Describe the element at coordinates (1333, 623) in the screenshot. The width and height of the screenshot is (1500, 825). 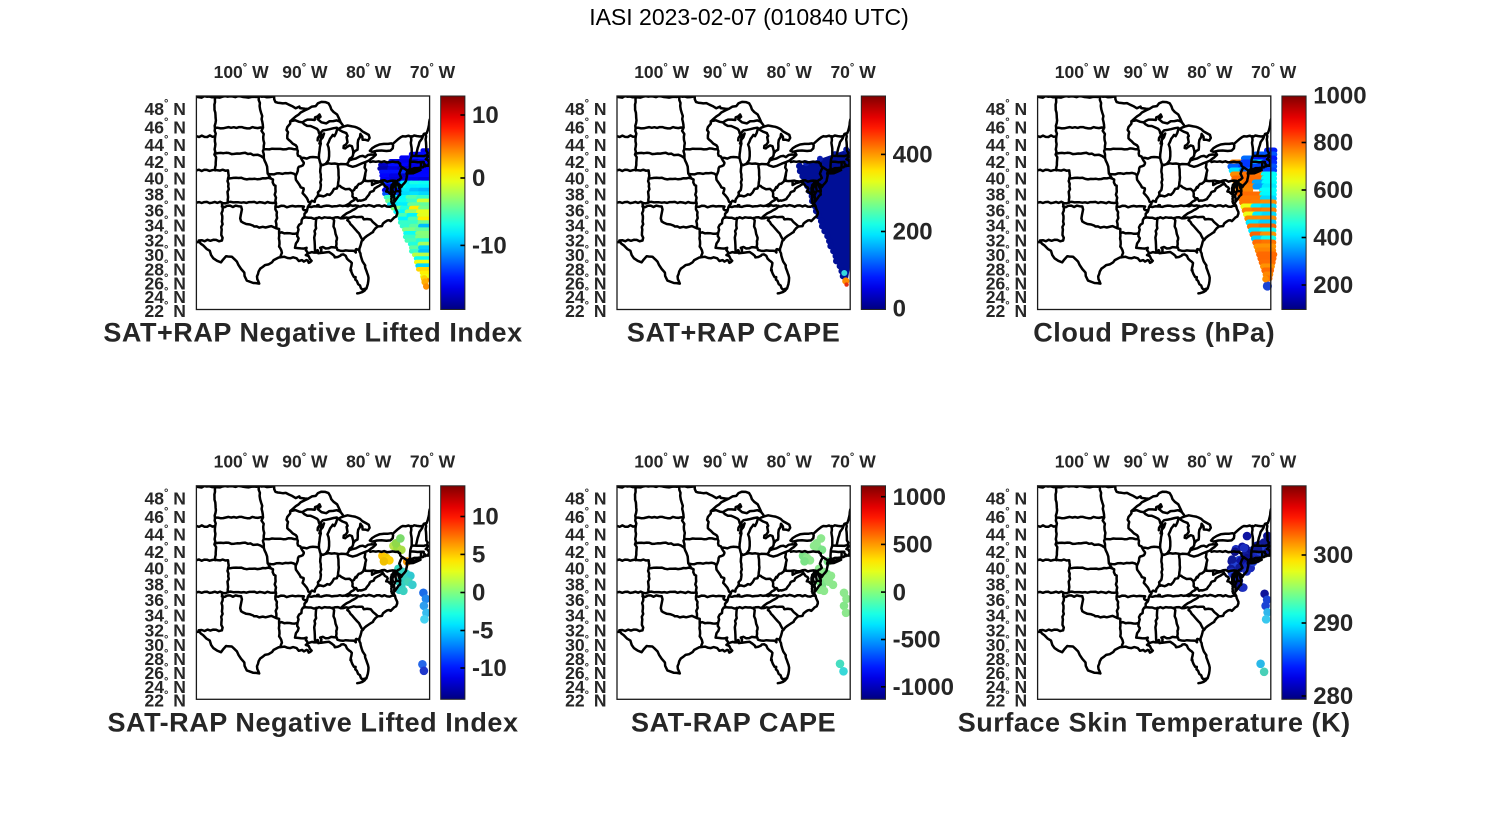
I see `svg-text: 290` at that location.